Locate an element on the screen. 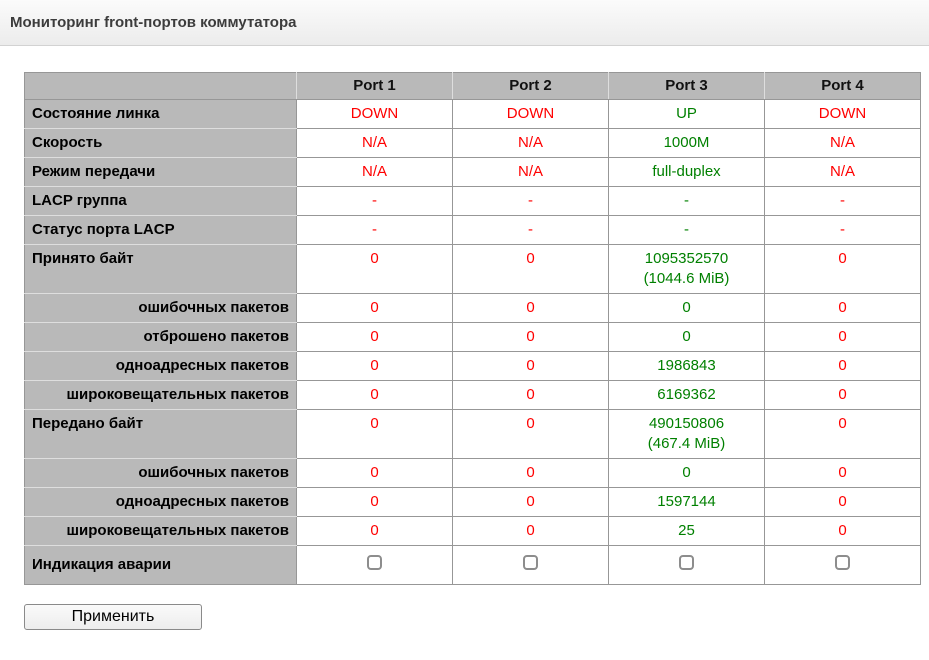 The image size is (929, 660). table-row: LACP группа - - - - is located at coordinates (472, 201).